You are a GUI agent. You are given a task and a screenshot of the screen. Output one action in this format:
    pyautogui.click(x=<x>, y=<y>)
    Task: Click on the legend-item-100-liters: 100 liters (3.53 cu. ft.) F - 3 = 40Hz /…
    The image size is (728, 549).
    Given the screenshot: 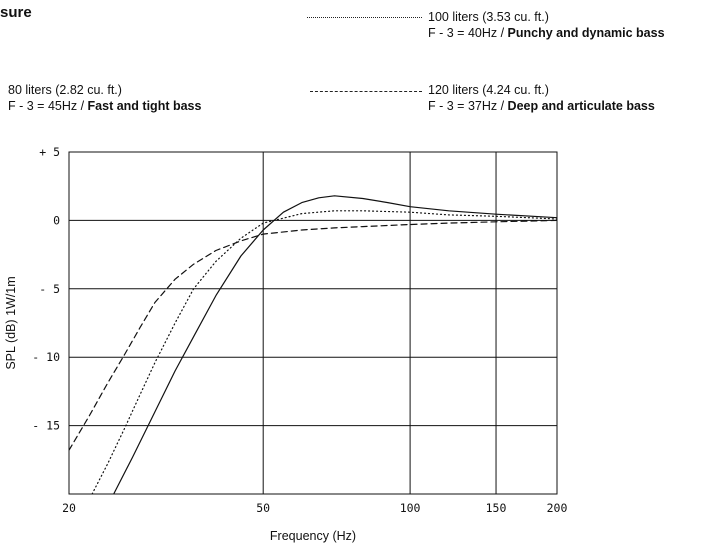 What is the action you would take?
    pyautogui.click(x=546, y=25)
    